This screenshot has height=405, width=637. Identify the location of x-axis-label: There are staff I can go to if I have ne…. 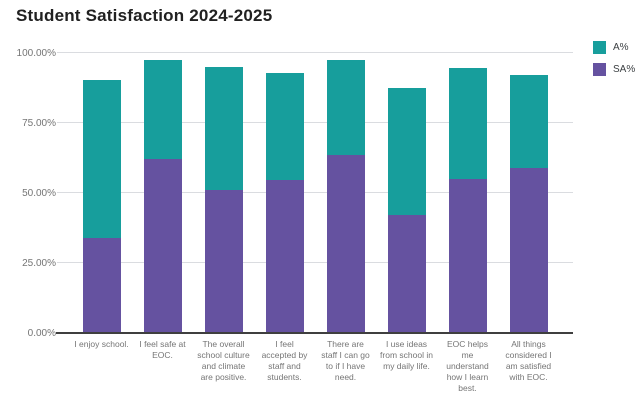
(345, 361).